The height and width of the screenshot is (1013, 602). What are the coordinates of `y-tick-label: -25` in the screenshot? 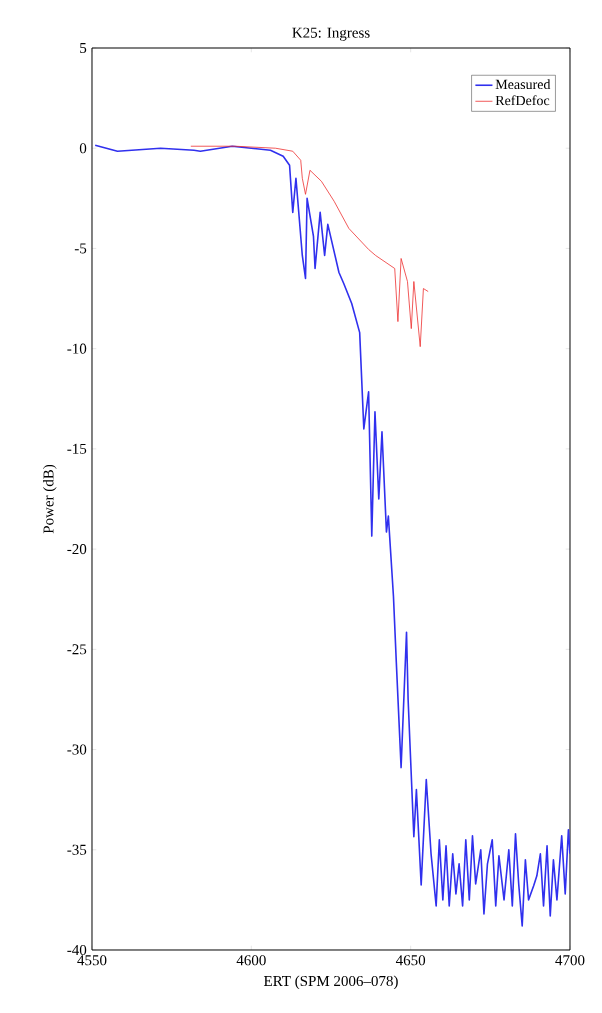 It's located at (77, 649).